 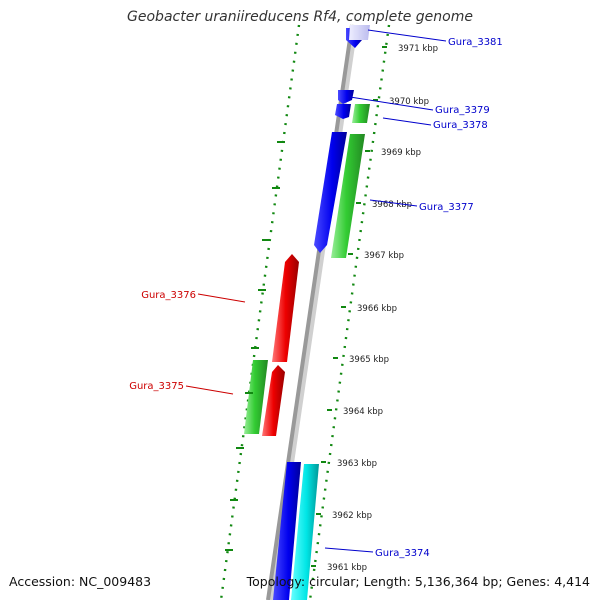 What do you see at coordinates (401, 153) in the screenshot?
I see `tick-label: 3969 kbp` at bounding box center [401, 153].